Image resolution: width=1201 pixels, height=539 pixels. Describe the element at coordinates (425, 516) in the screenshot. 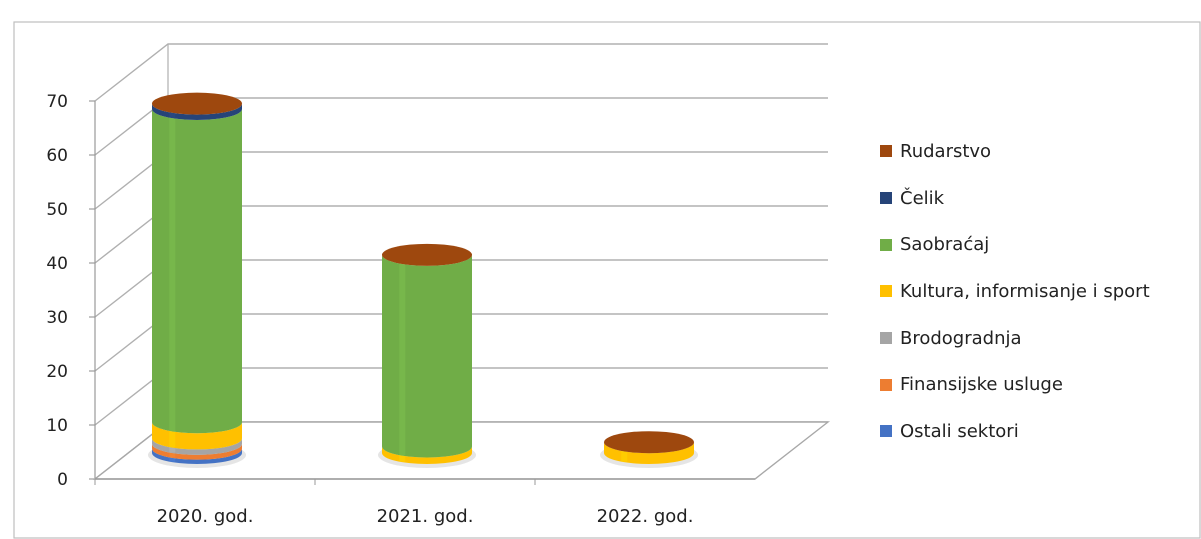

I see `x-tick-label: 2021. god.` at that location.